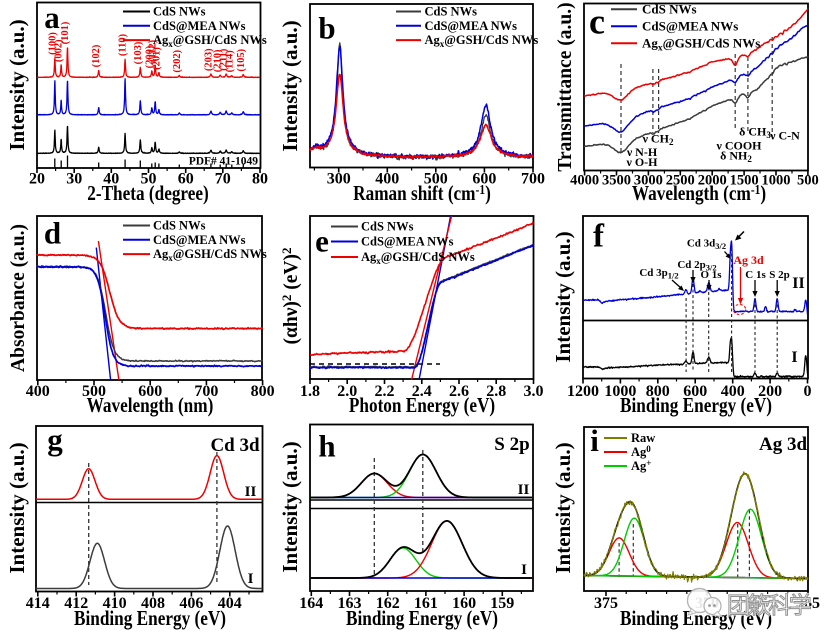 This screenshot has width=834, height=638. Describe the element at coordinates (96, 55) in the screenshot. I see `svg-text: (102)` at that location.